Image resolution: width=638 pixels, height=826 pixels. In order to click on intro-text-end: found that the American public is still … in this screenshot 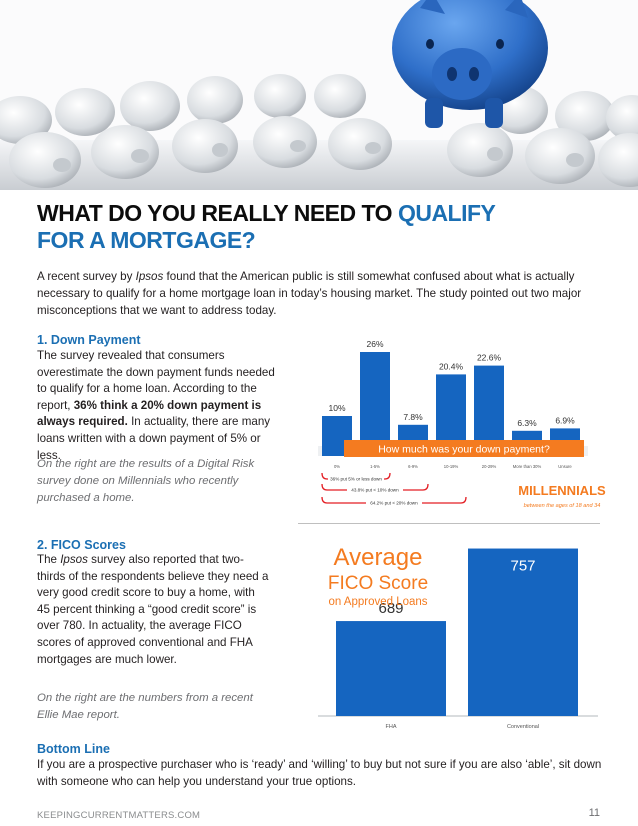, I will do `click(309, 293)`.